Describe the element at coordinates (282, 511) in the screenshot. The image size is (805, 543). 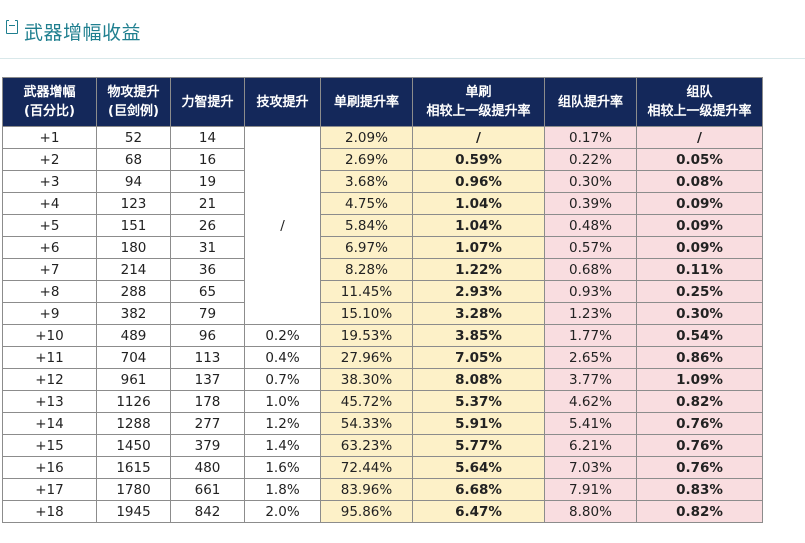
I see `skill-cell: 2.0%` at that location.